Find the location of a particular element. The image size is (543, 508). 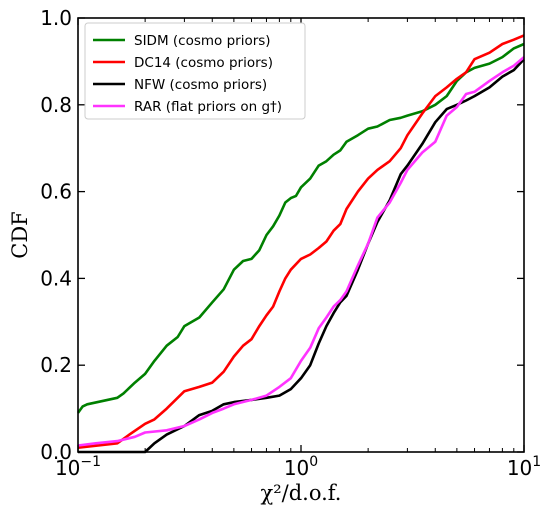

legend-label-3: NFW (cosmo priors) is located at coordinates (200, 85).